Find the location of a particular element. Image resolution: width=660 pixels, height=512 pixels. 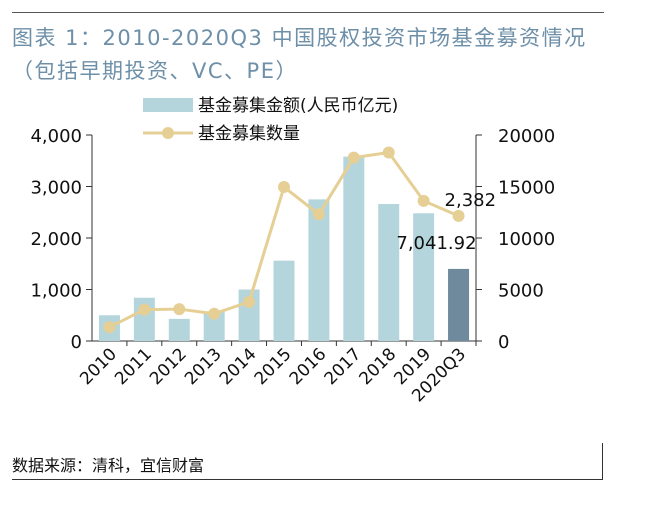

source-note: 数据来源：清科，宜信财富 is located at coordinates (108, 465).